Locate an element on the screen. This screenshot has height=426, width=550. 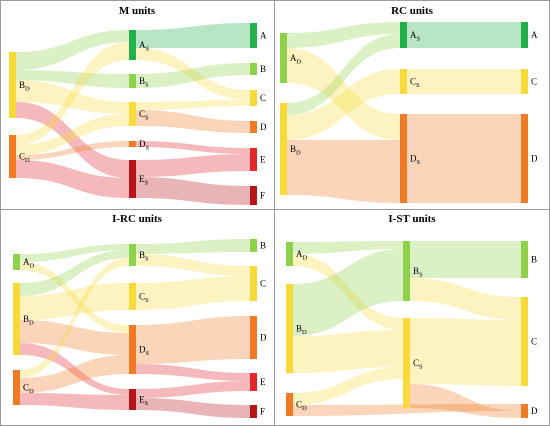
node-m-units-D: D is located at coordinates (258, 127).